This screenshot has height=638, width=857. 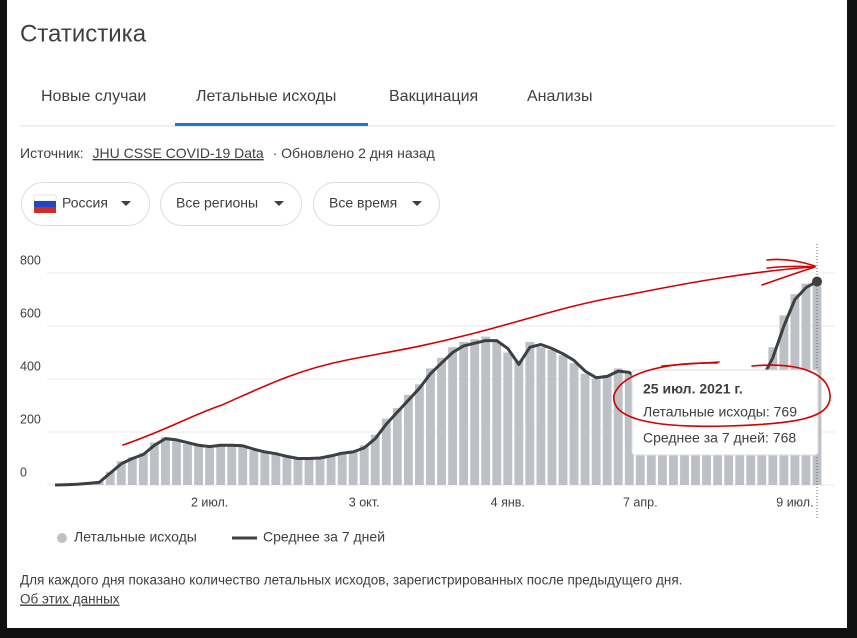 I want to click on legend-label: Летальные исходы, so click(x=135, y=537).